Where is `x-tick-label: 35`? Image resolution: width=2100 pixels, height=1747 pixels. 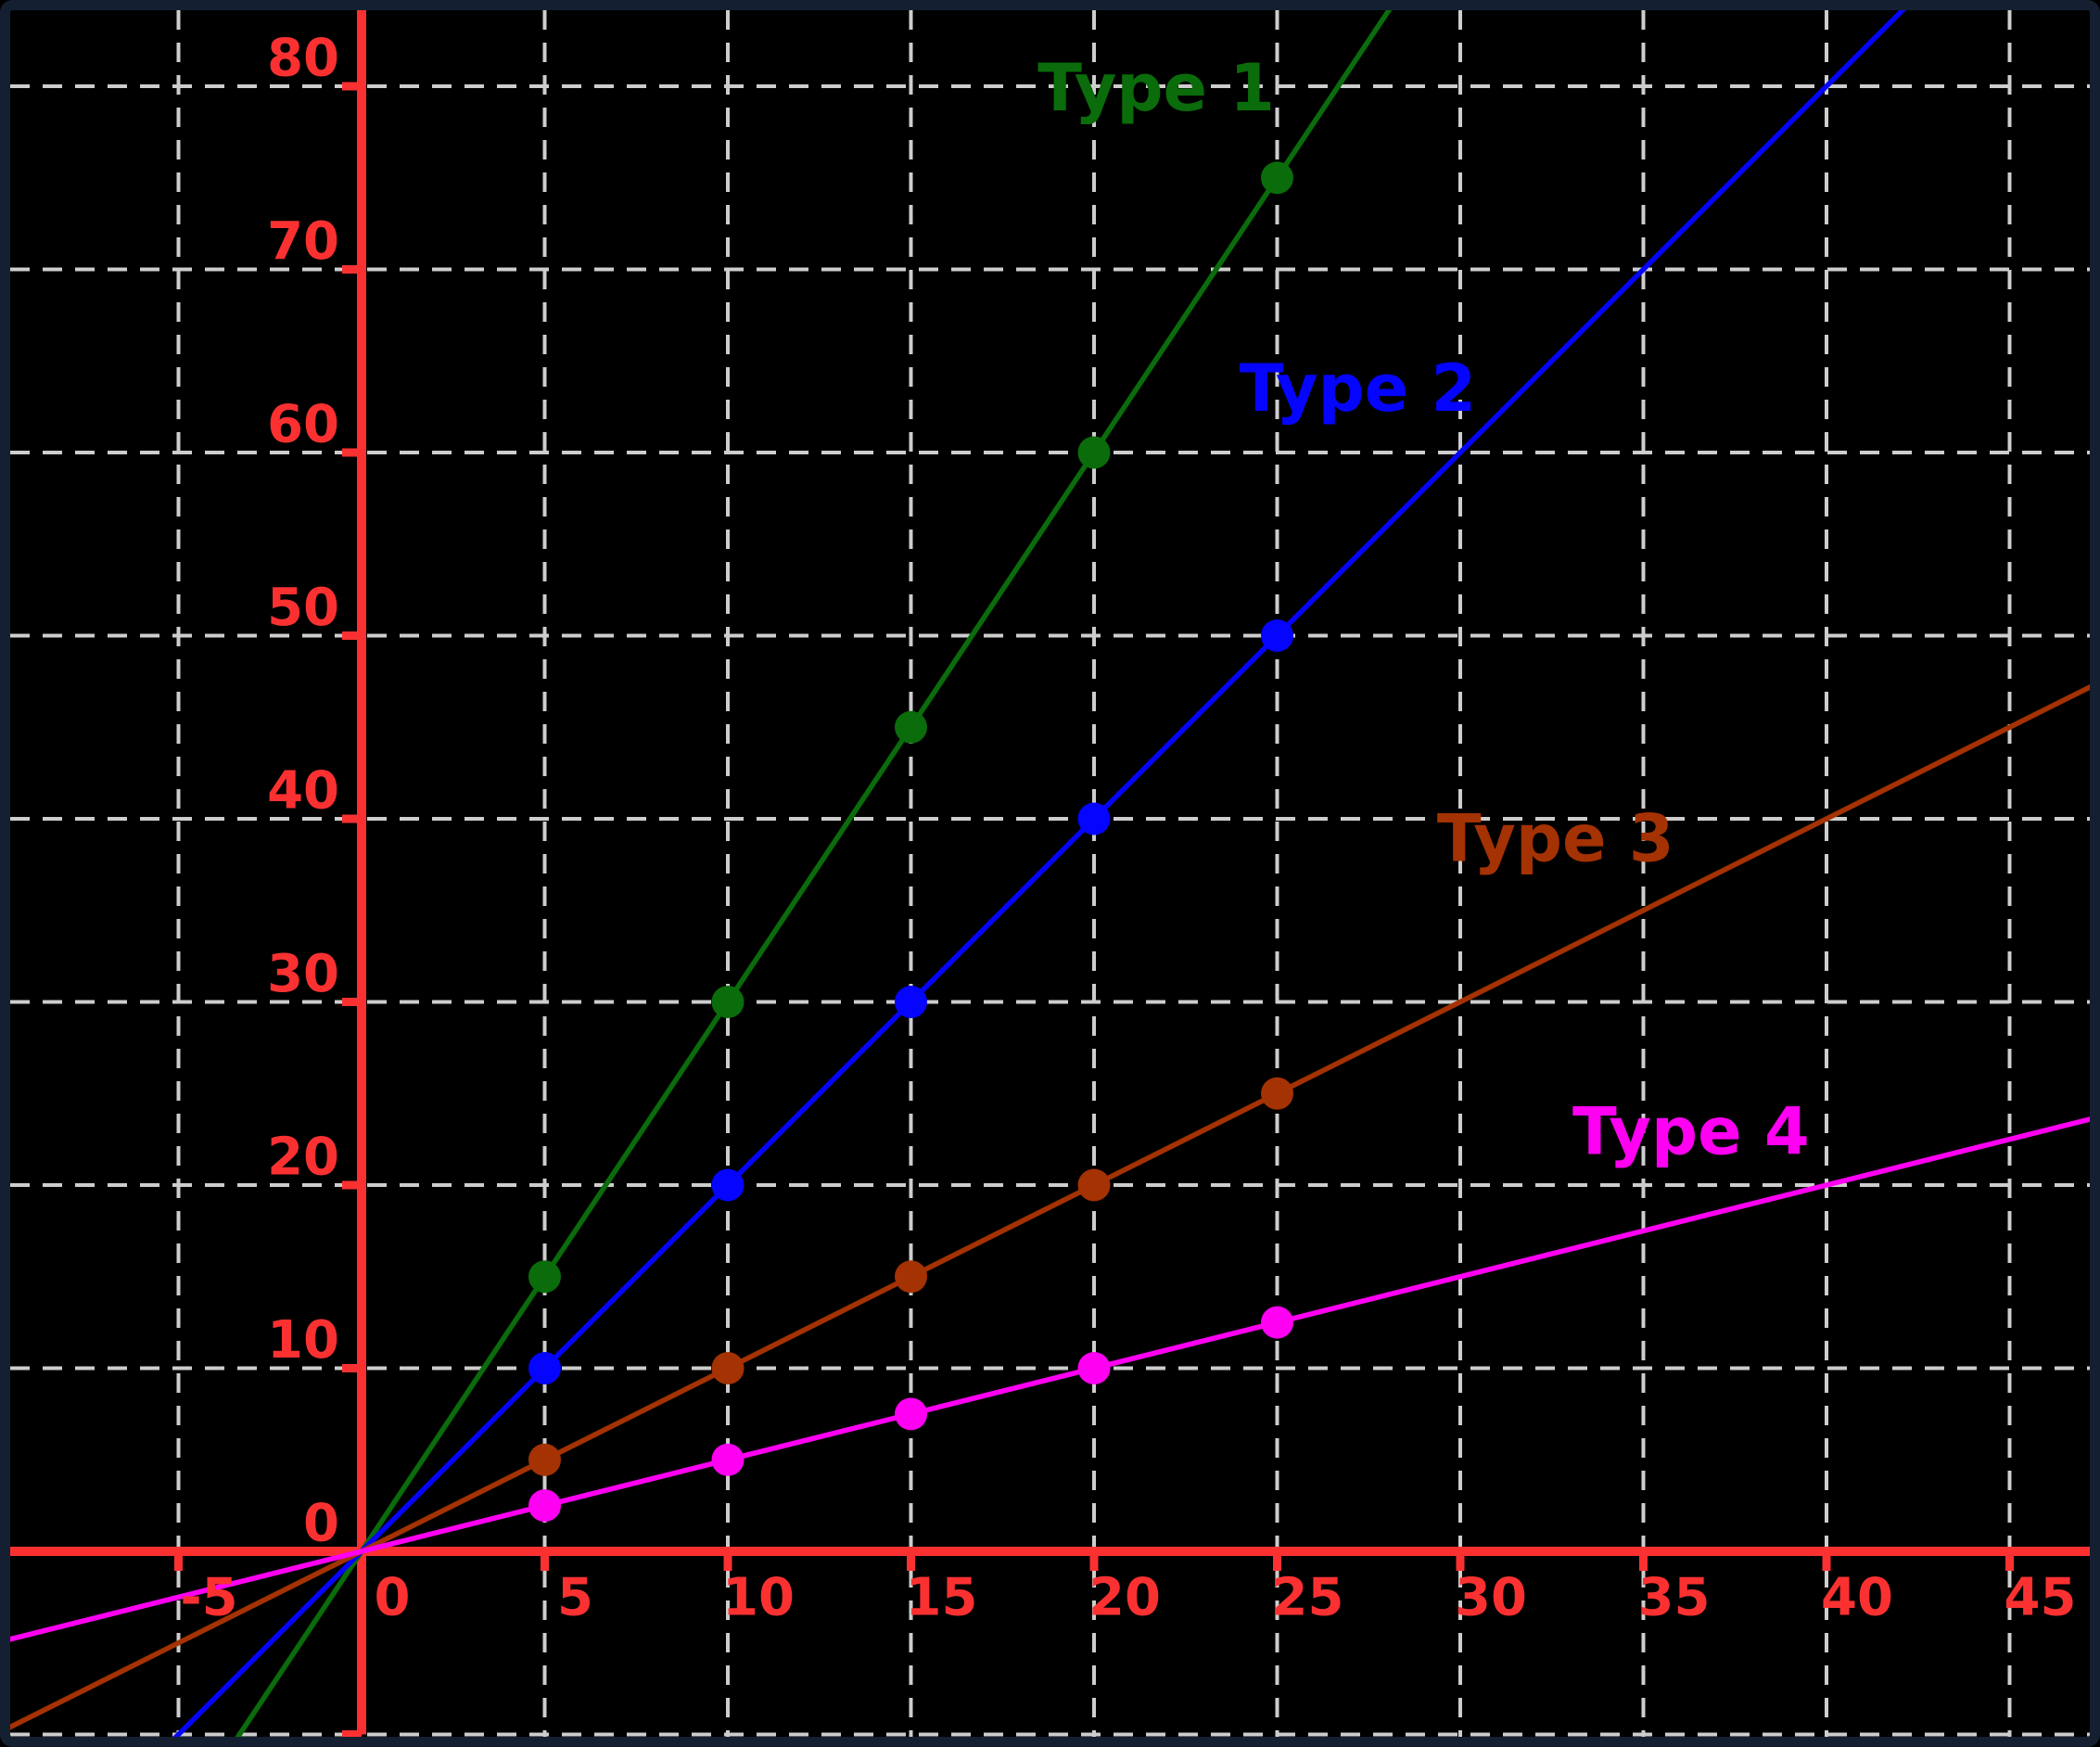 x-tick-label: 35 is located at coordinates (1674, 1598).